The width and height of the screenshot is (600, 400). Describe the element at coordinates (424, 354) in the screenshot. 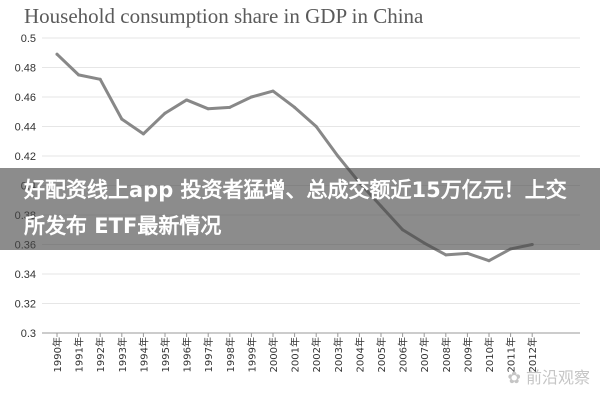

I see `x-tick-label: 2007年` at that location.